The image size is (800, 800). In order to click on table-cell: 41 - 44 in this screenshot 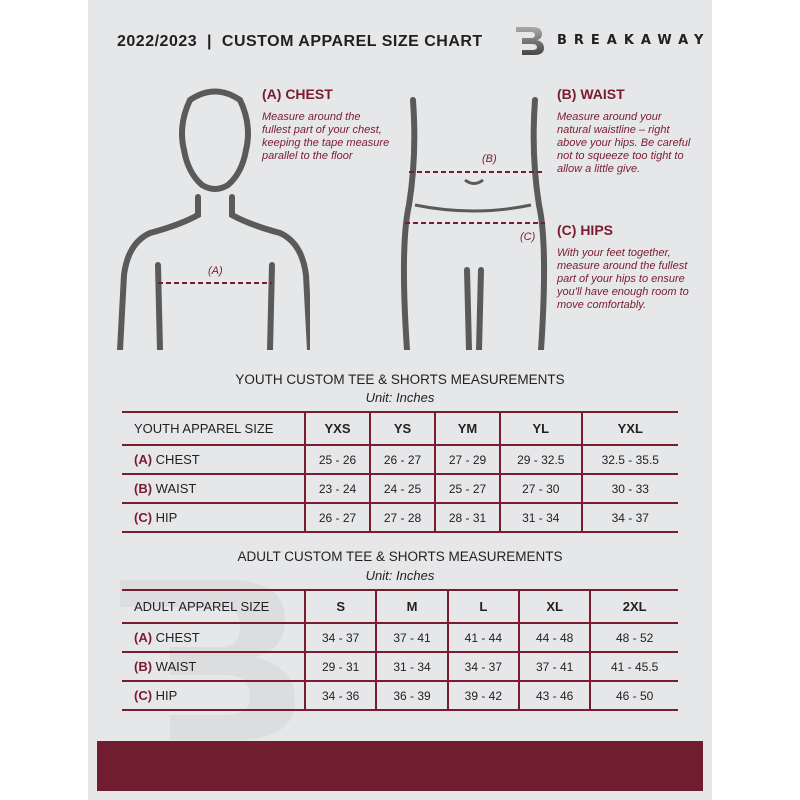, I will do `click(482, 637)`.